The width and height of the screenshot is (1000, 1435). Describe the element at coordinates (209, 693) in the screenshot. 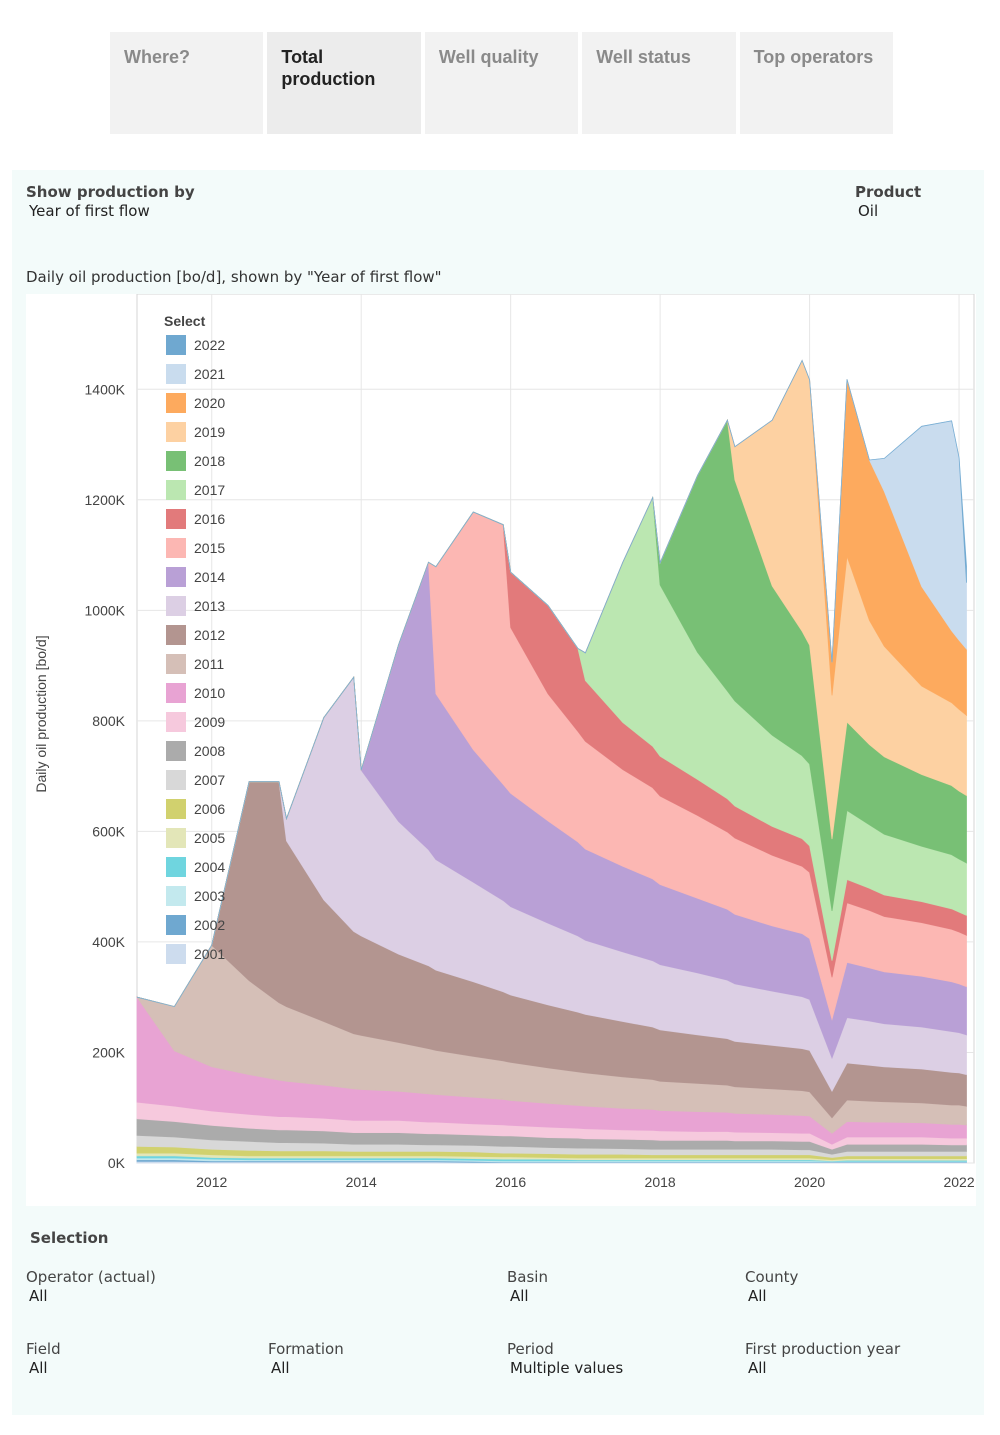

I see `legend-label-2010: 2010` at that location.